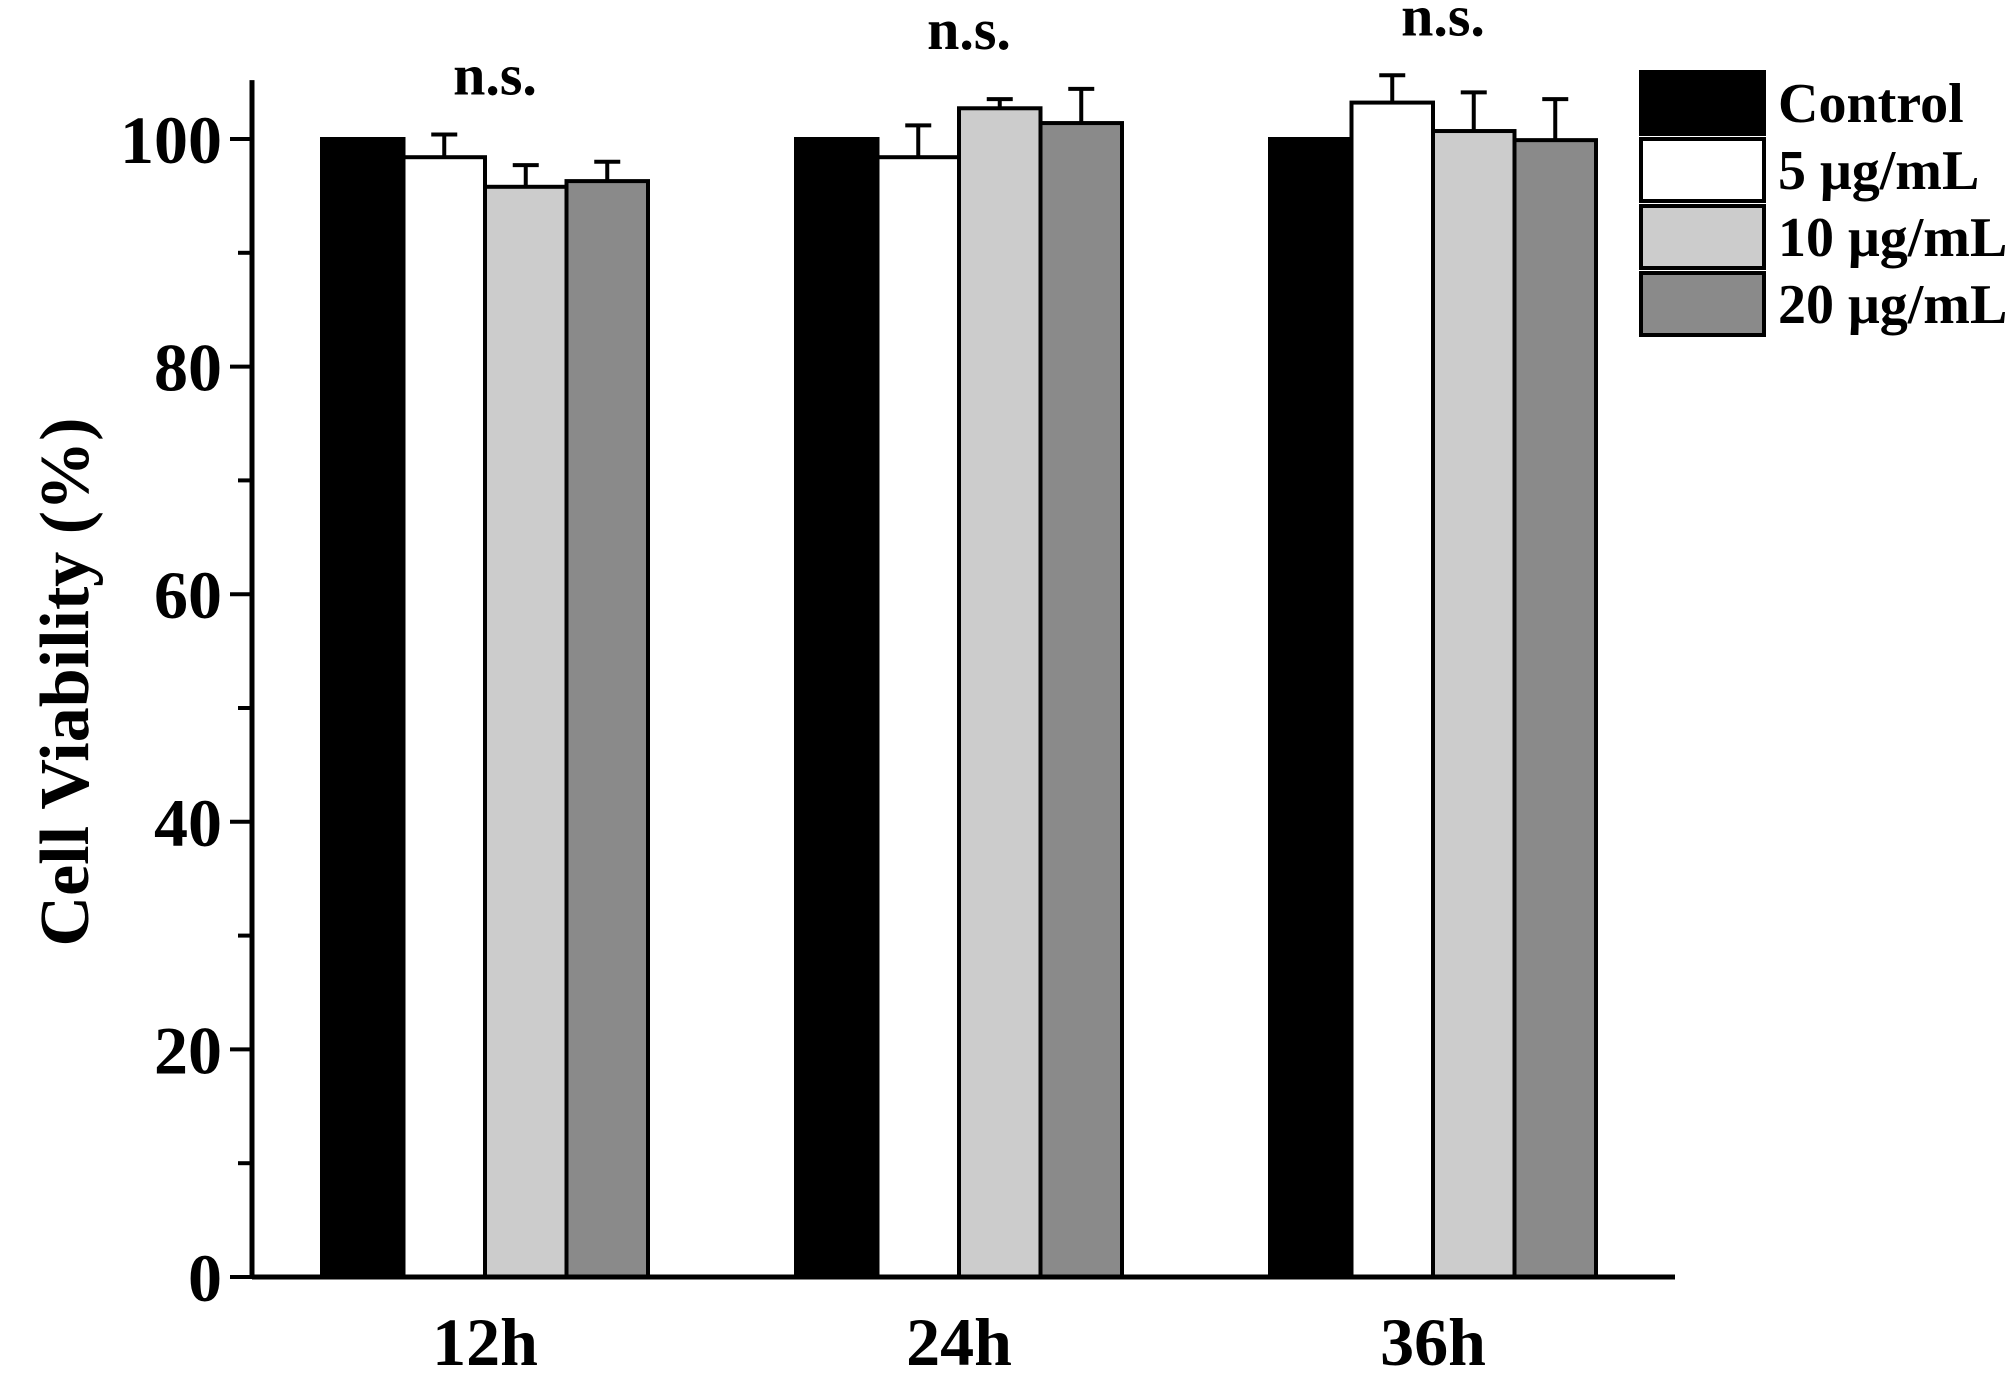  Describe the element at coordinates (1892, 305) in the screenshot. I see `legend-label-3: 20 μg/mL` at that location.